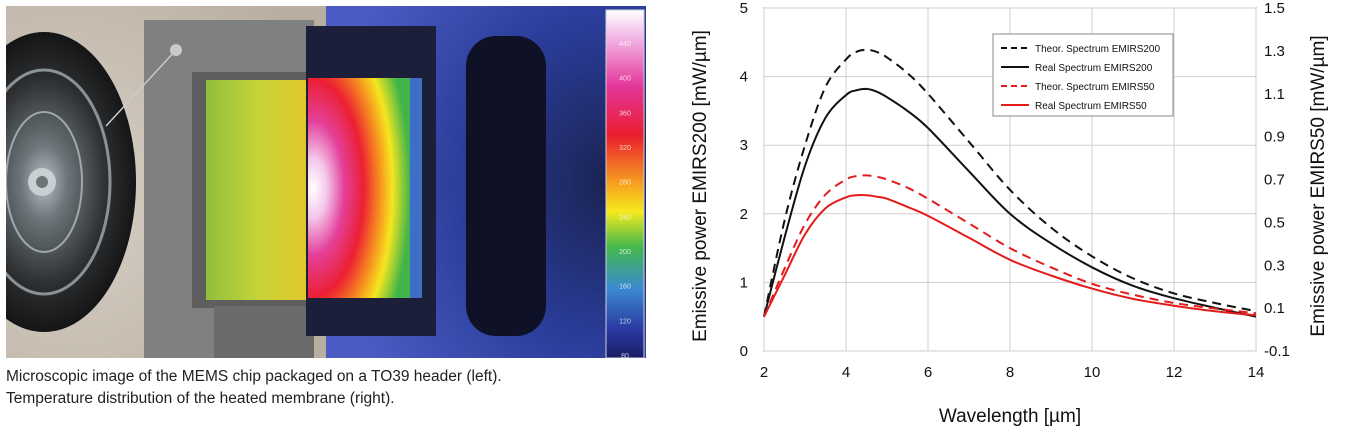 The image size is (1362, 435). Describe the element at coordinates (1091, 106) in the screenshot. I see `legend-entry: Real Spectrum EMIRS50` at that location.